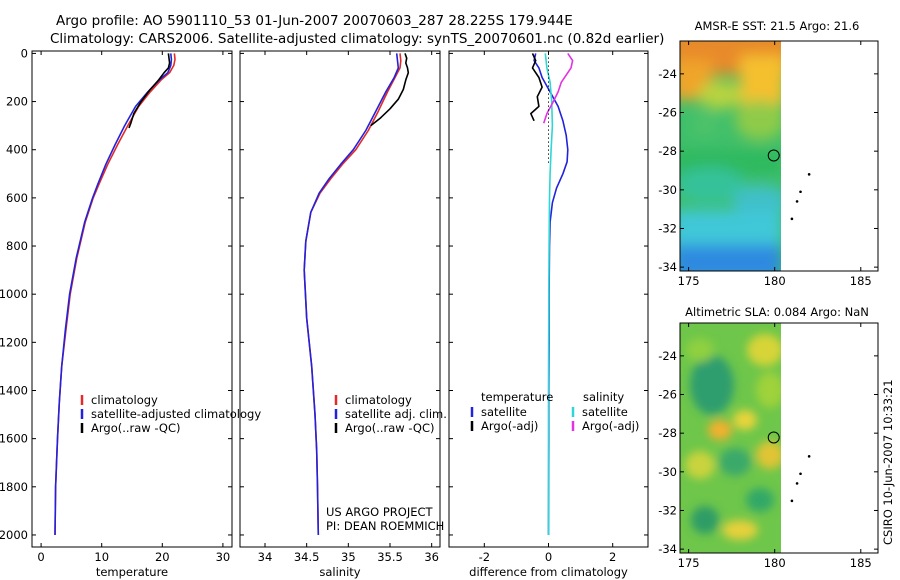  Describe the element at coordinates (14, 535) in the screenshot. I see `depth-ytick-label: 2000` at that location.